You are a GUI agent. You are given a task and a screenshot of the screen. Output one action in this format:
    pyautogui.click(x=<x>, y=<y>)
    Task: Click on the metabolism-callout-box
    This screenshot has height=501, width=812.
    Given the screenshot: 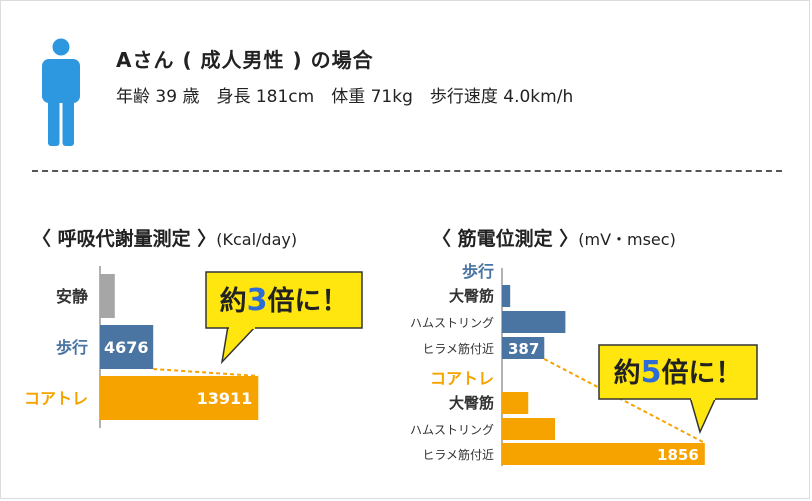 What is the action you would take?
    pyautogui.click(x=284, y=300)
    